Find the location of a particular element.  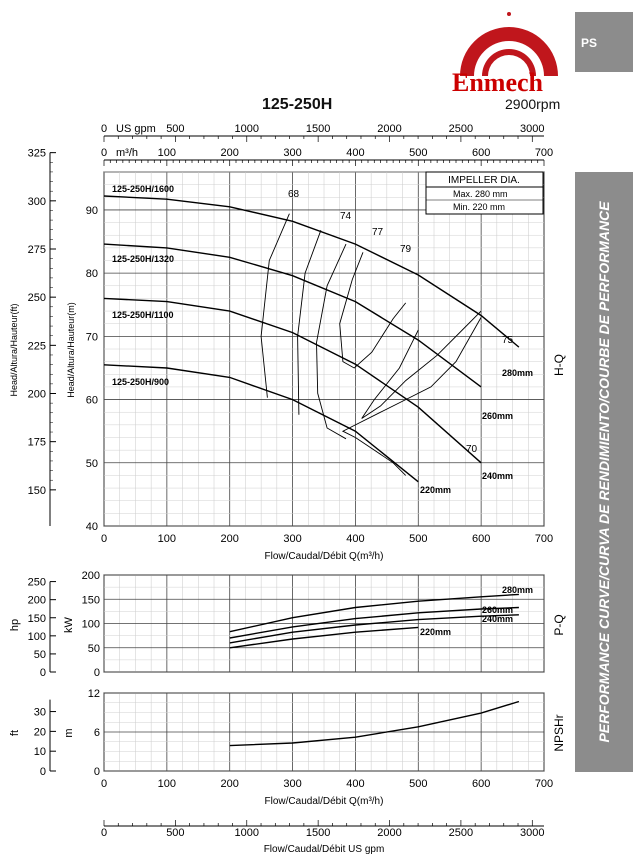

power-curve-280mm is located at coordinates (374, 613).